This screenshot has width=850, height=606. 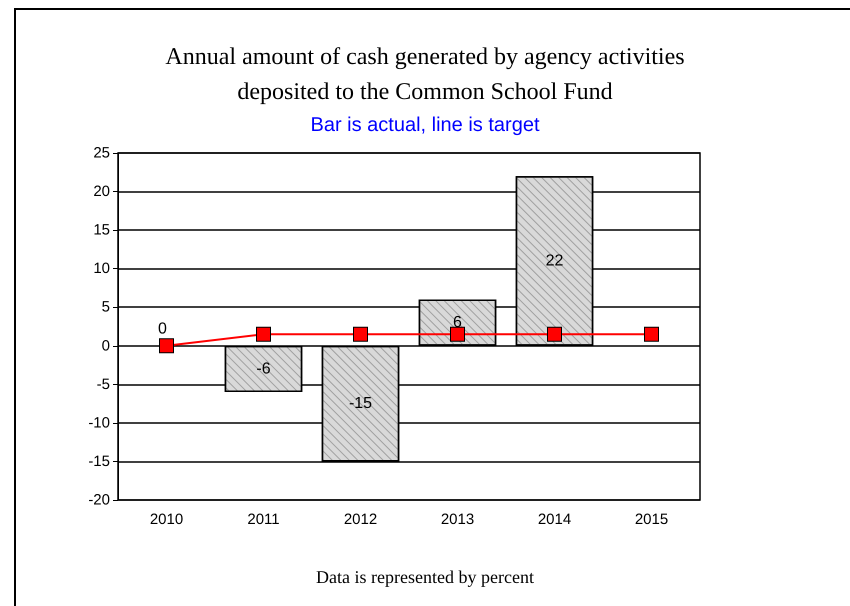 I want to click on text: Data is represented by percent, so click(x=425, y=577).